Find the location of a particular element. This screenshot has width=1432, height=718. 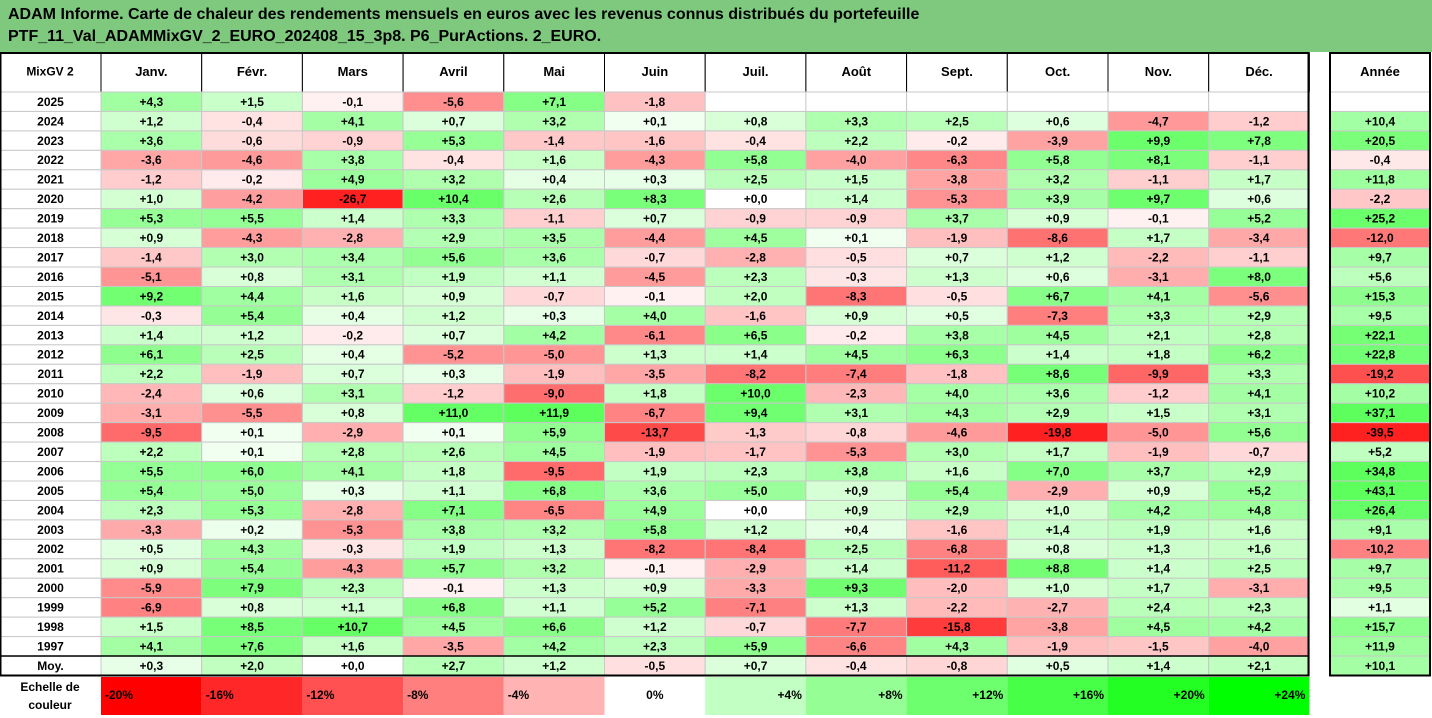

annual-value: +22,8 is located at coordinates (1380, 355).